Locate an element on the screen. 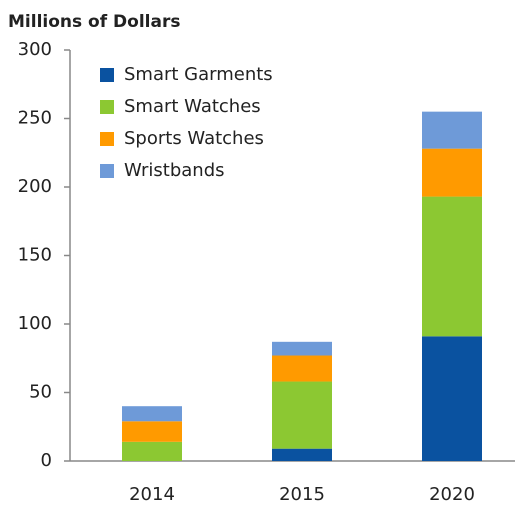  x-tick-label: 2015 is located at coordinates (302, 494).